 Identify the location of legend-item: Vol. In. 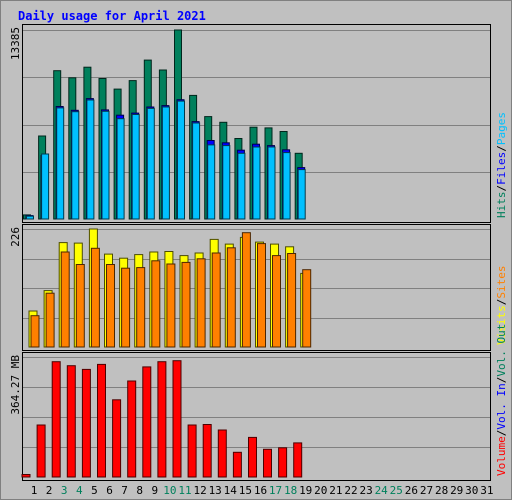
(501, 406).